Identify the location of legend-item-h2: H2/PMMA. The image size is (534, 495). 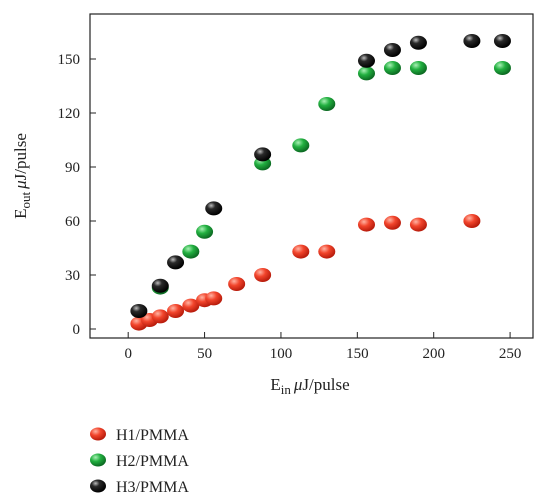
(139, 461).